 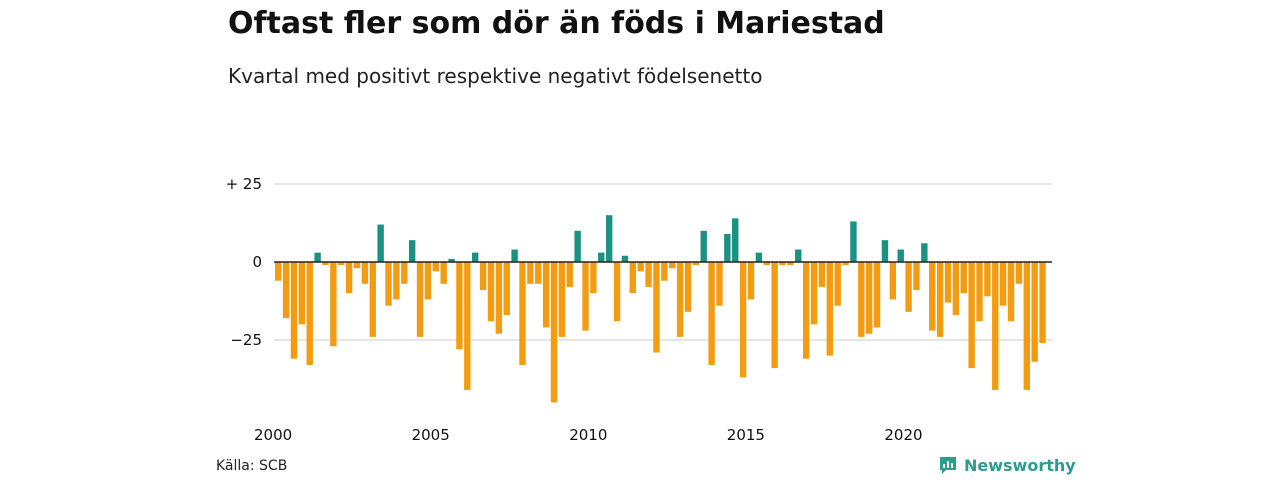 I want to click on y-tick-label: −25, so click(x=246, y=340).